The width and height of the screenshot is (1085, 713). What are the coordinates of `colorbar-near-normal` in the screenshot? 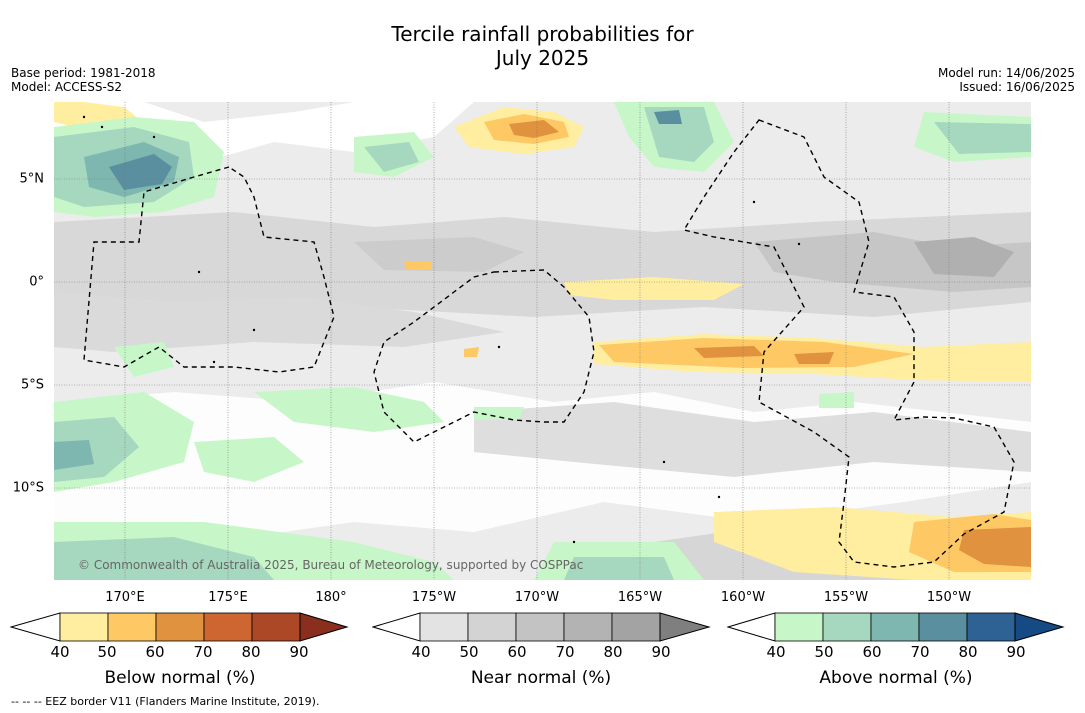 It's located at (541, 627).